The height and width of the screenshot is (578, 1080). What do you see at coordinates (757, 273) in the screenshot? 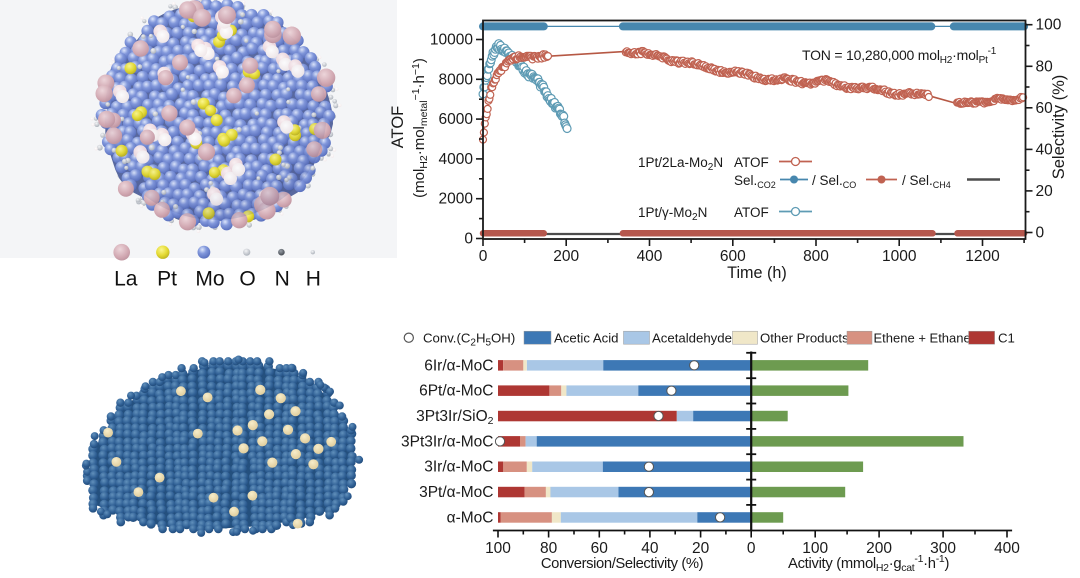
I see `svg-text: Time (h)` at bounding box center [757, 273].